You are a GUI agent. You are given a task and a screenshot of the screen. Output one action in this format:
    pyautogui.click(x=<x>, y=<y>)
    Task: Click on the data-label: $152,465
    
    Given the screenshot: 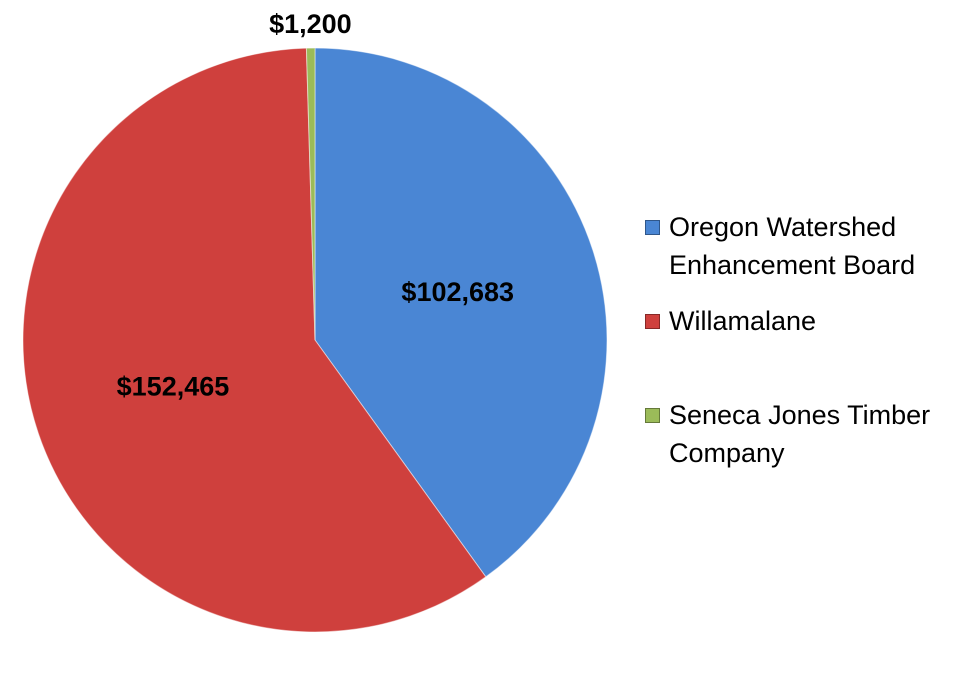 What is the action you would take?
    pyautogui.click(x=173, y=386)
    